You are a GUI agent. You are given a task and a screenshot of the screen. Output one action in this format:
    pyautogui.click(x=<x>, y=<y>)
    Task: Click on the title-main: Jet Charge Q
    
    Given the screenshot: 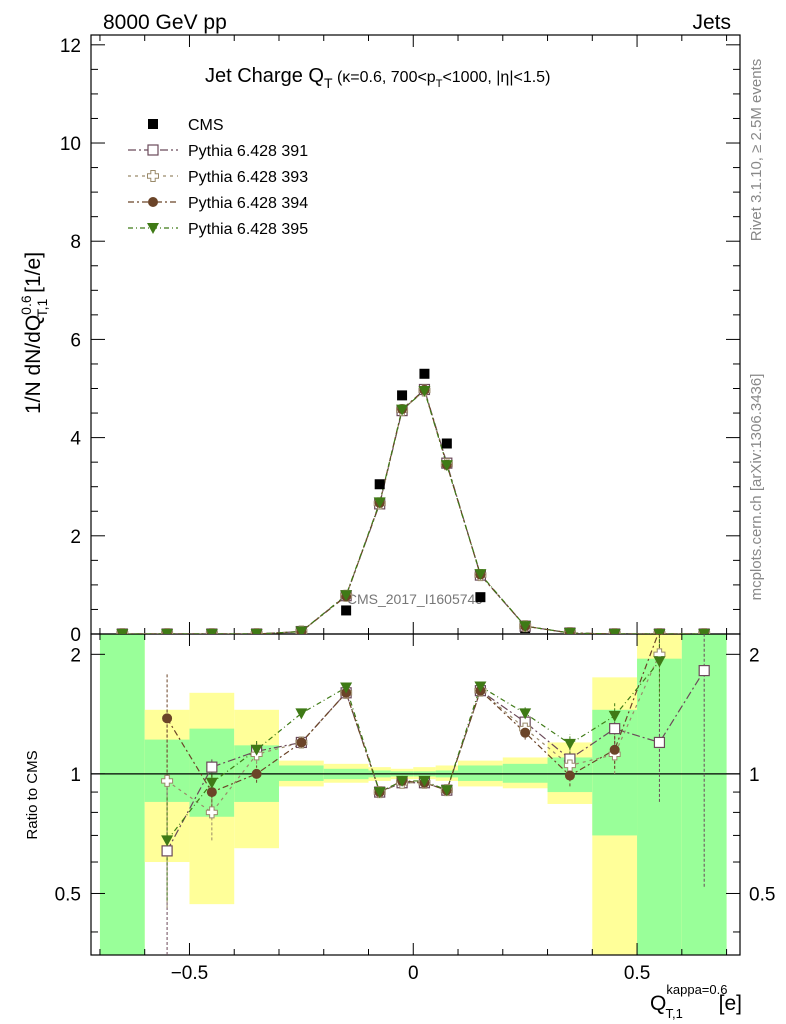 What is the action you would take?
    pyautogui.click(x=264, y=76)
    